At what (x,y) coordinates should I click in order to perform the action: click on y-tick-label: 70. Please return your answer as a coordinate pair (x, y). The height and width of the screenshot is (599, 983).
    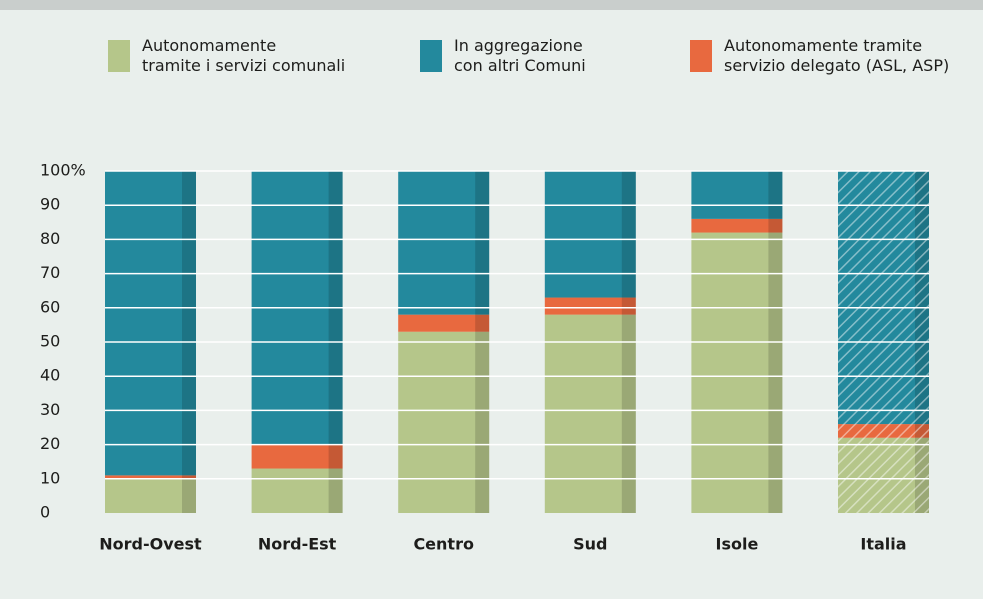
    Looking at the image, I should click on (50, 272).